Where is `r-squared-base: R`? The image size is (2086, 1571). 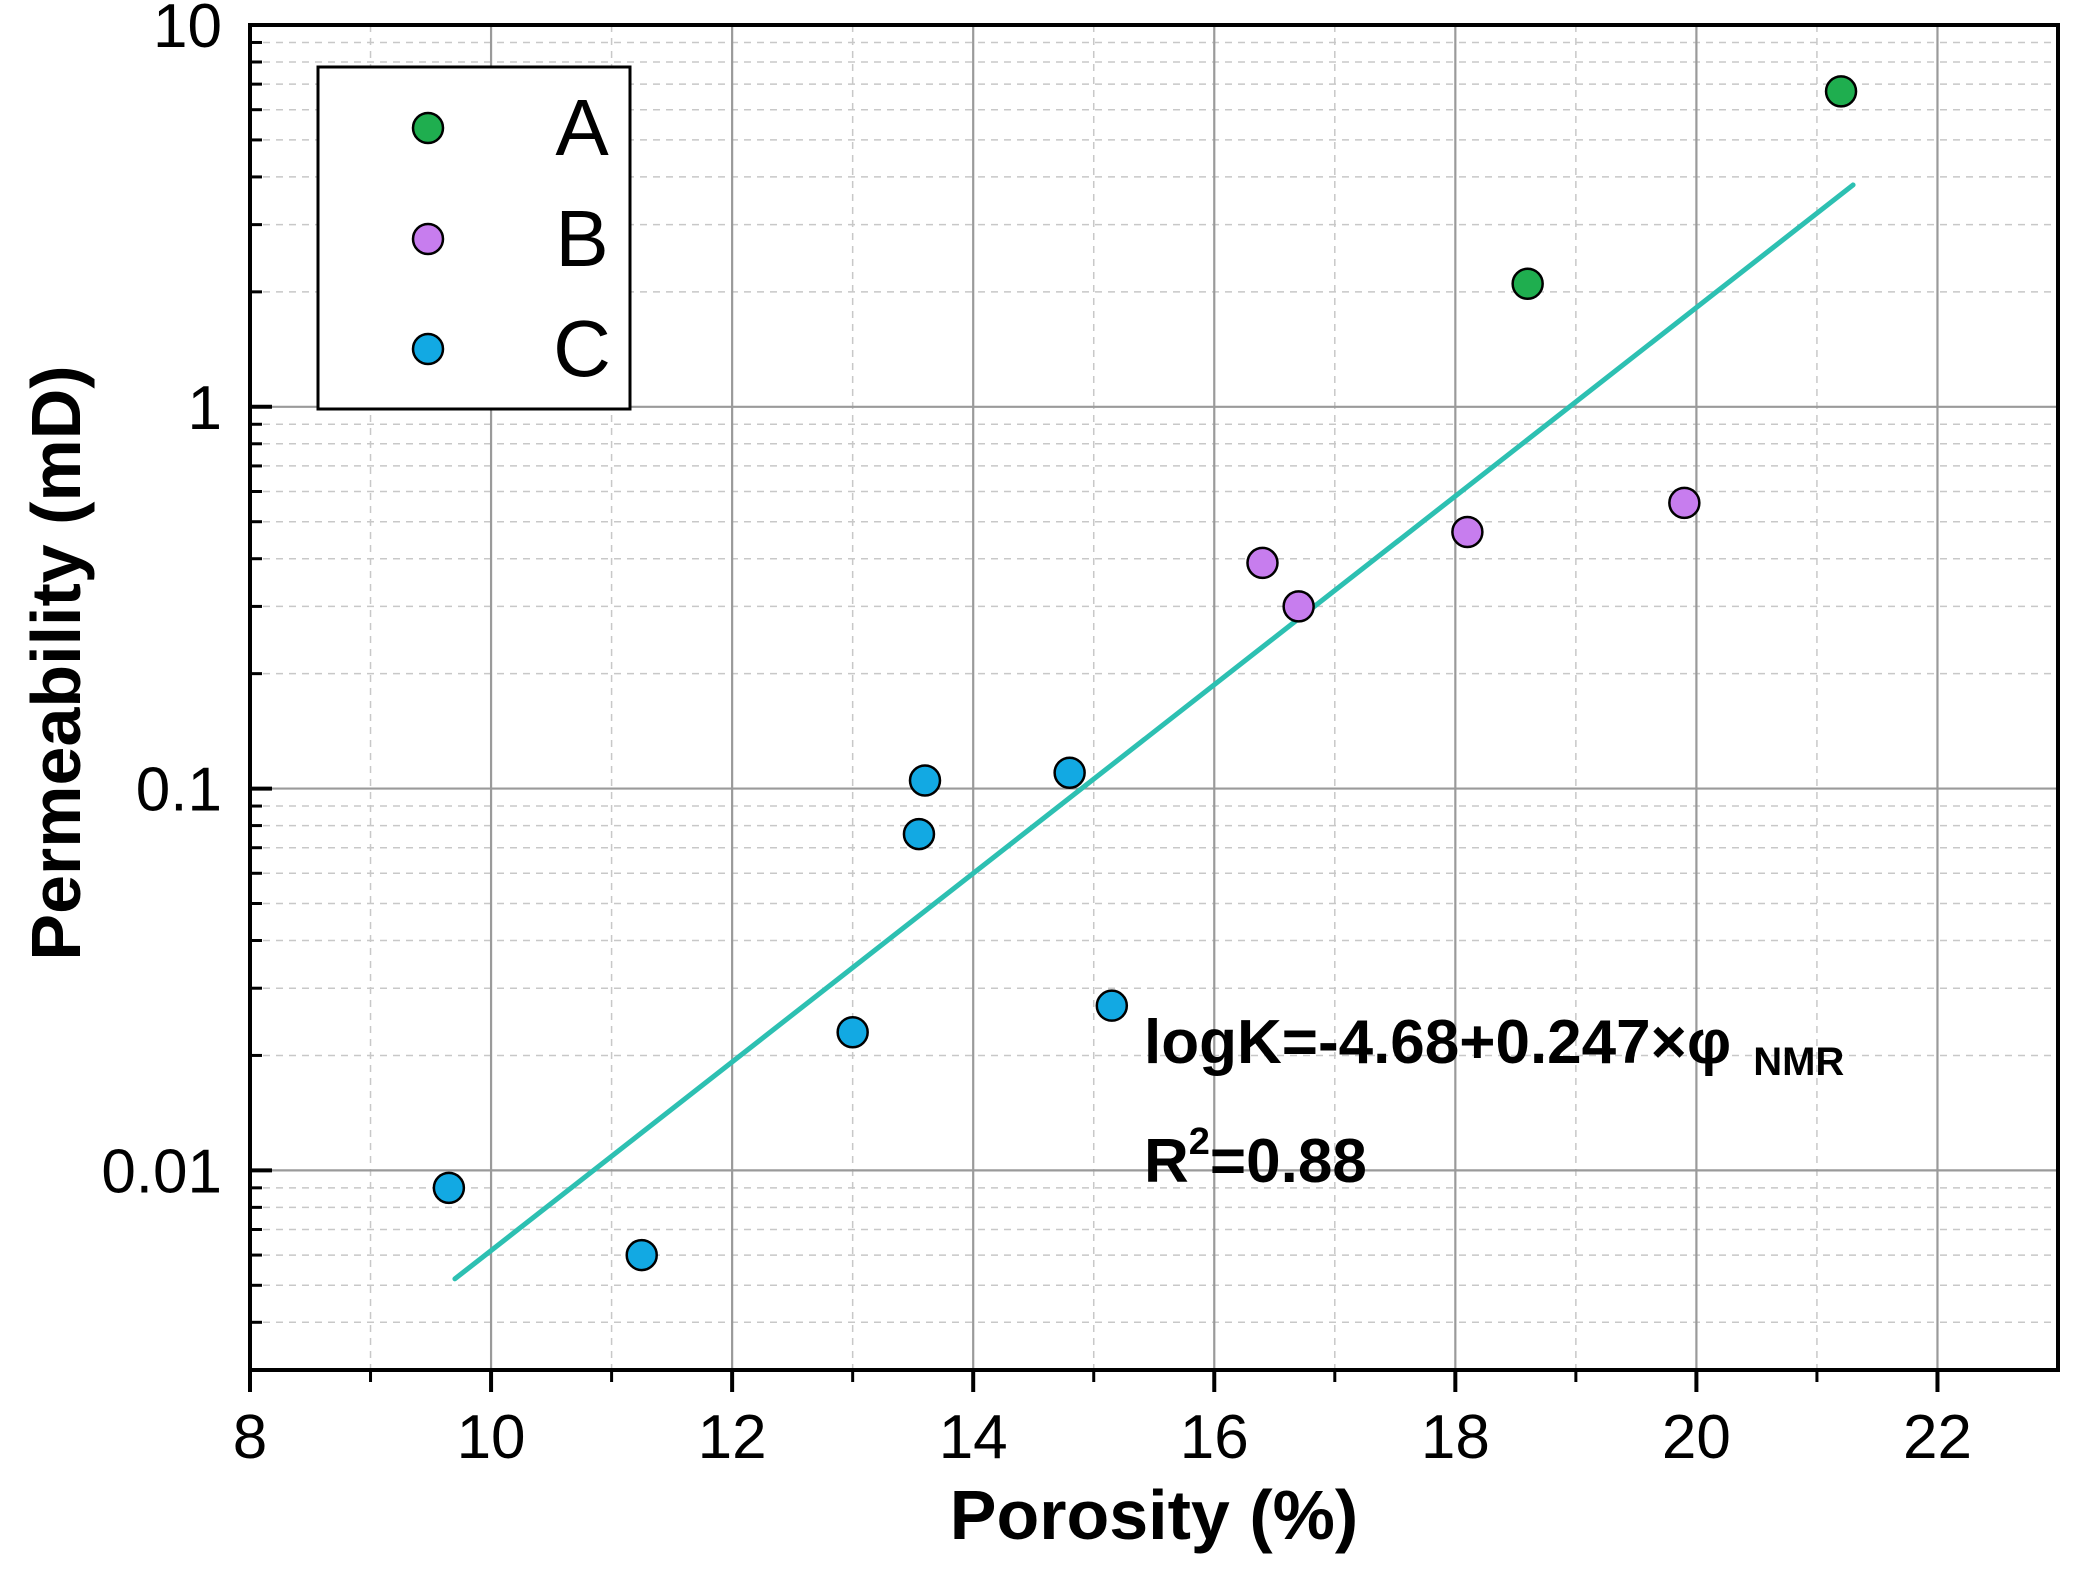 r-squared-base: R is located at coordinates (1166, 1161).